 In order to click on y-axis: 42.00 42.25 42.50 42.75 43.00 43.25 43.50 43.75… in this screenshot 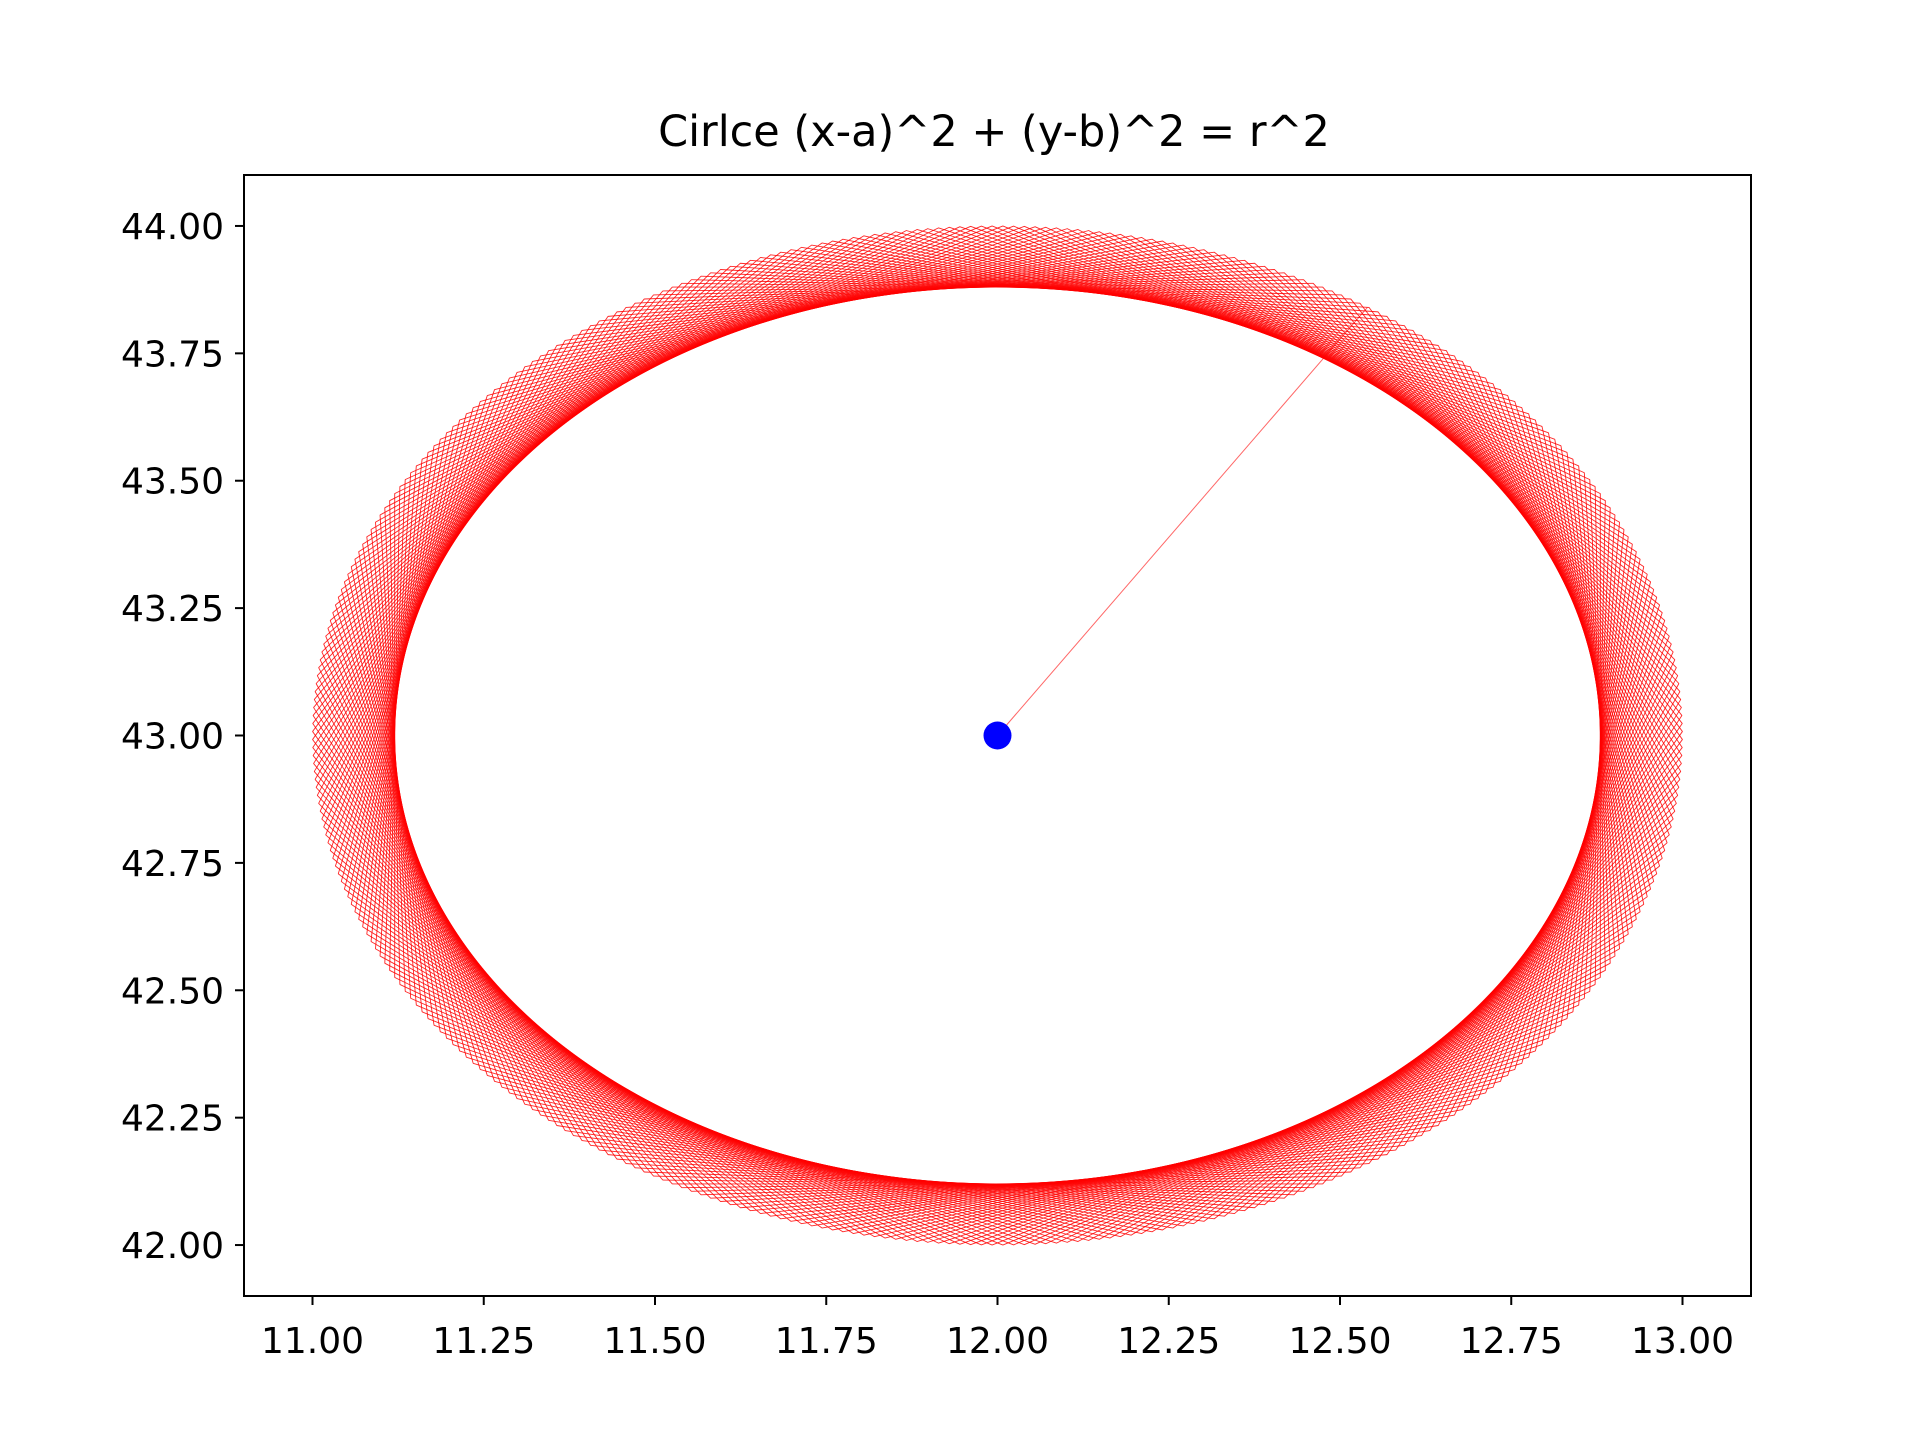, I will do `click(182, 737)`.